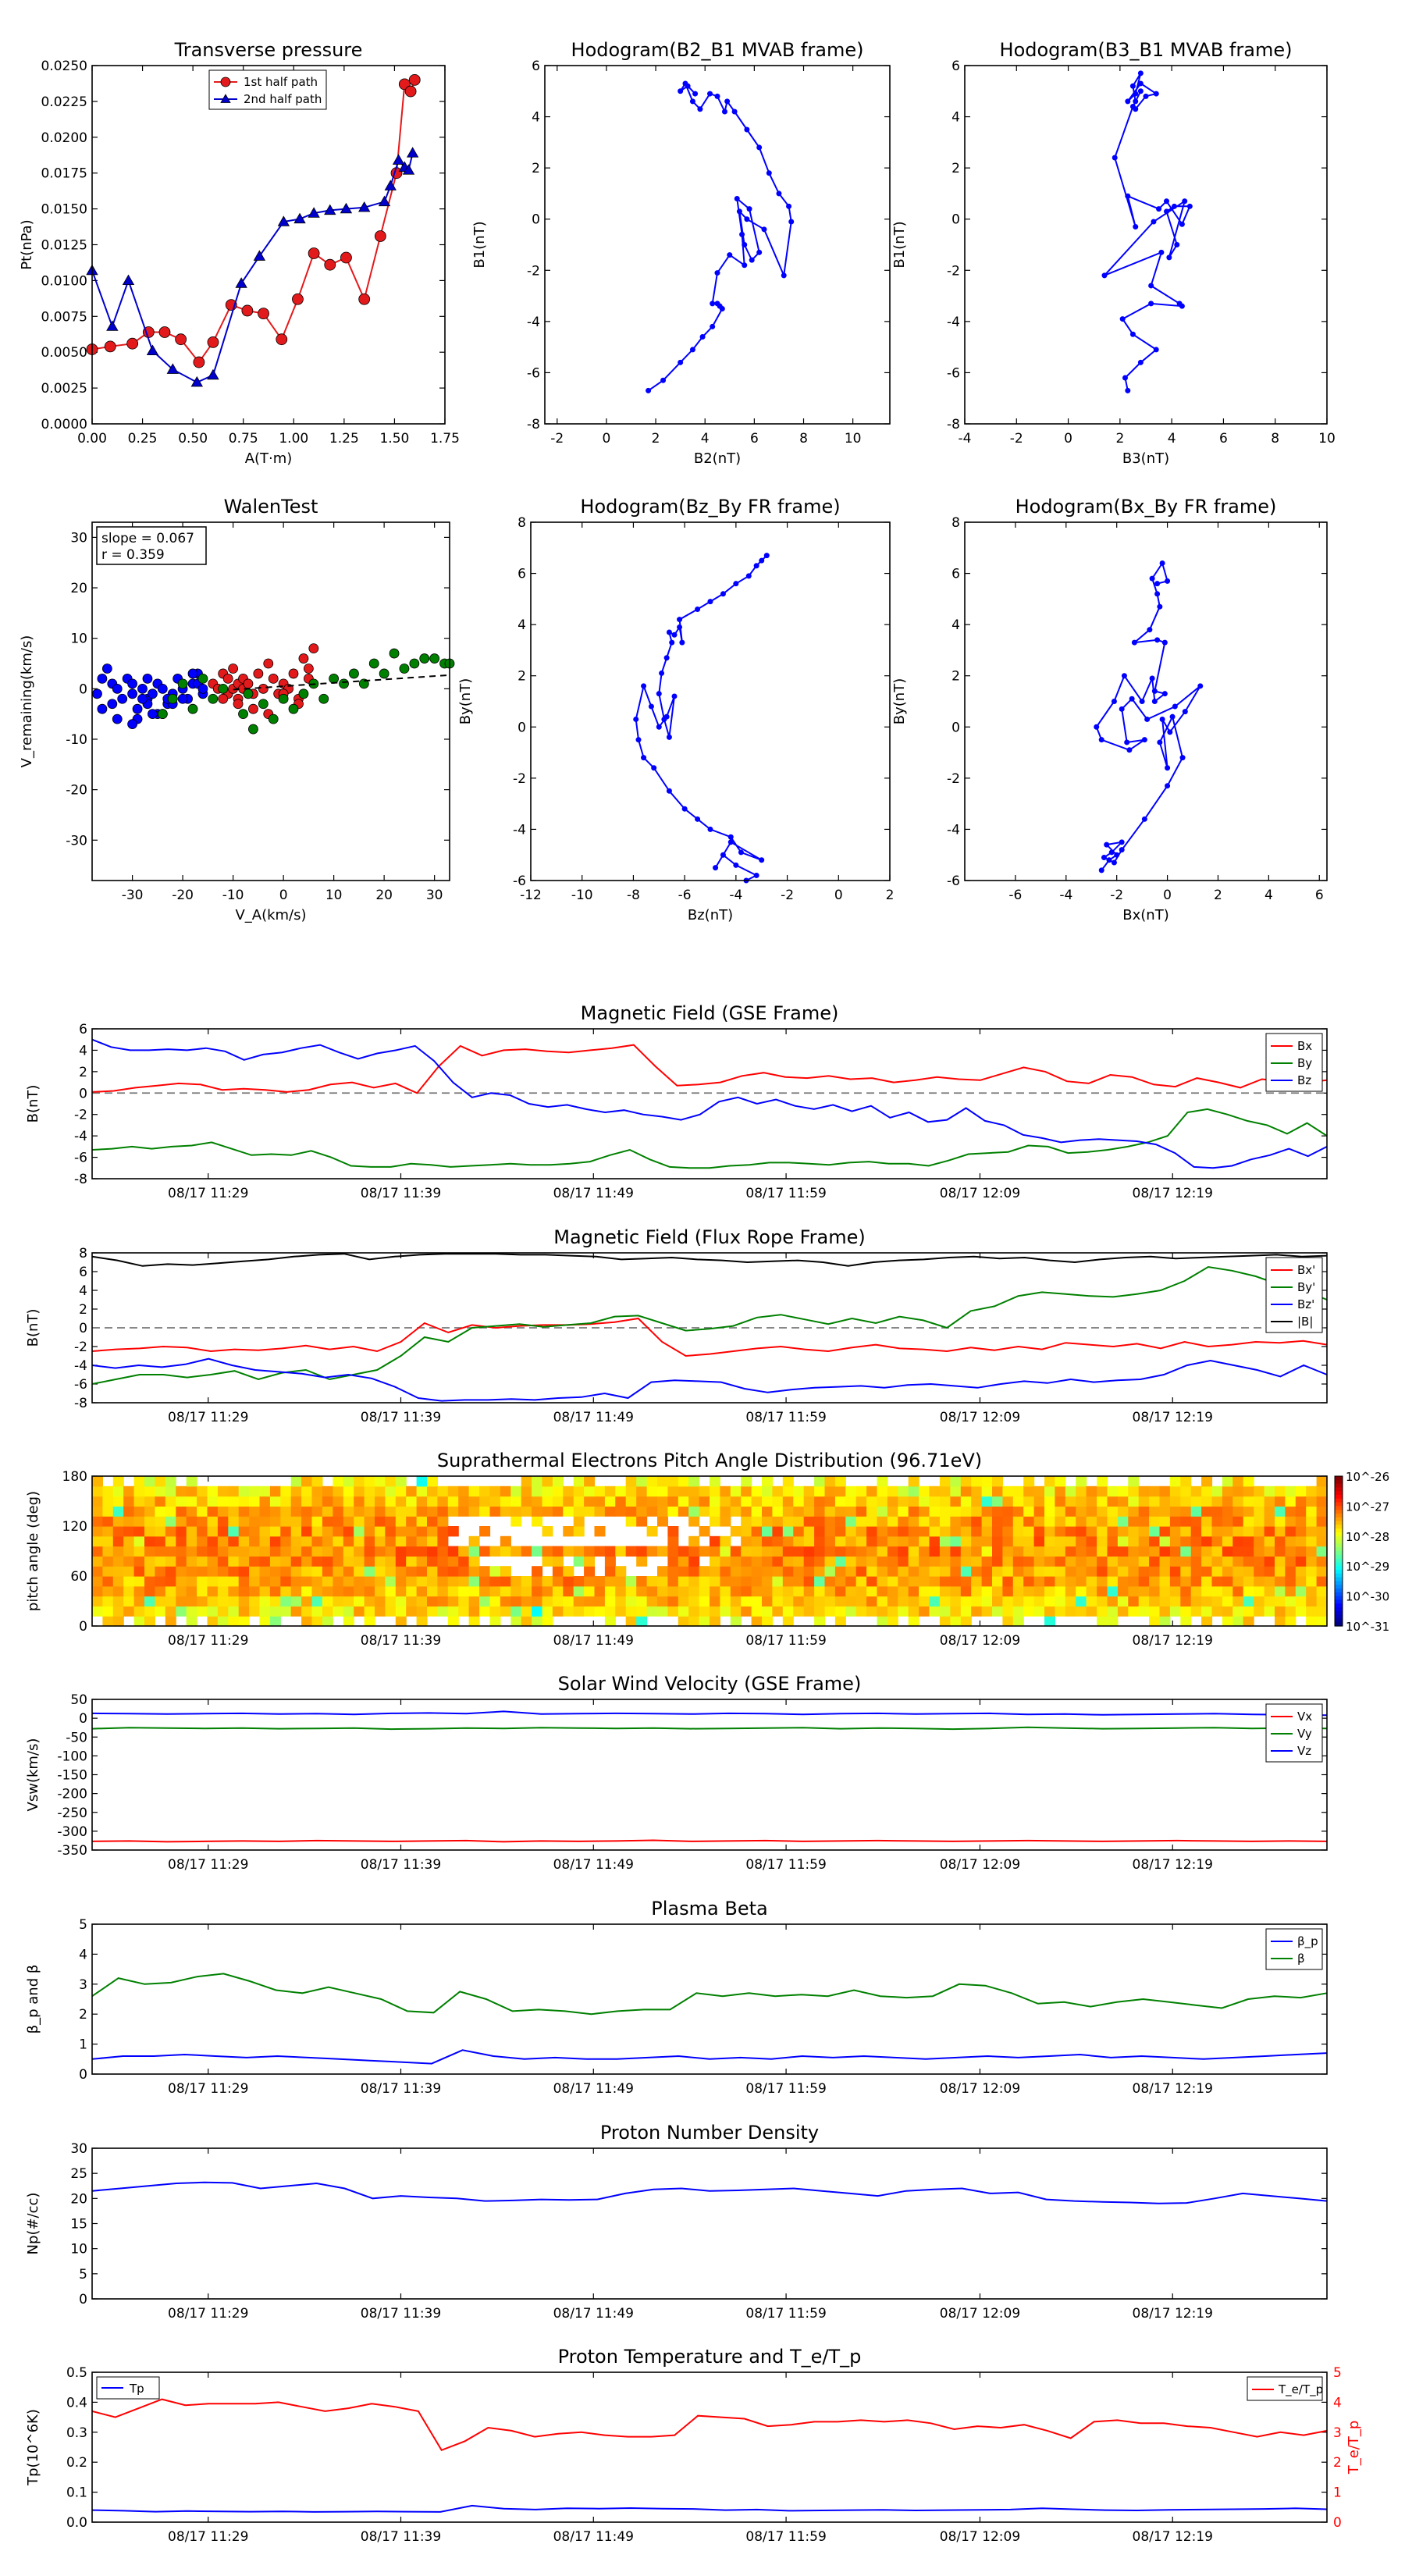 The height and width of the screenshot is (2576, 1405). I want to click on y-tick-label: -350, so click(72, 1851).